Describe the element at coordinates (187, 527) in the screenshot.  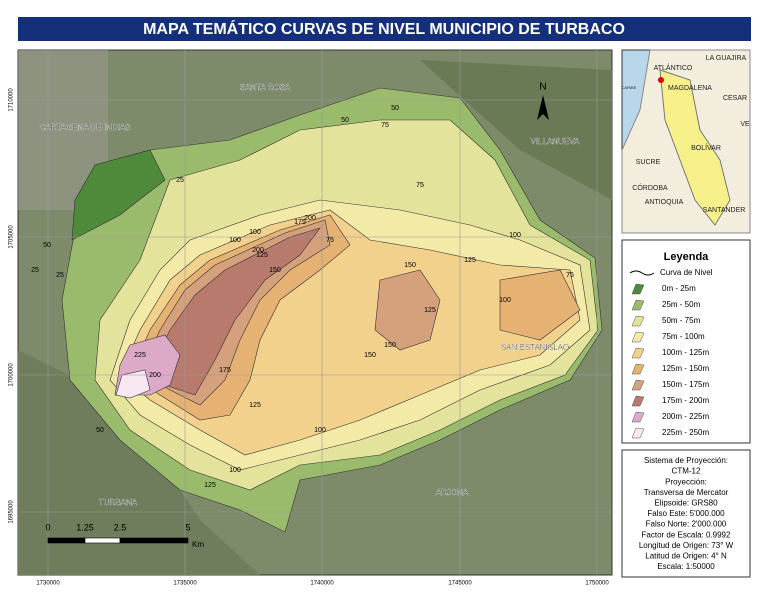
I see `scale-label: 5` at that location.